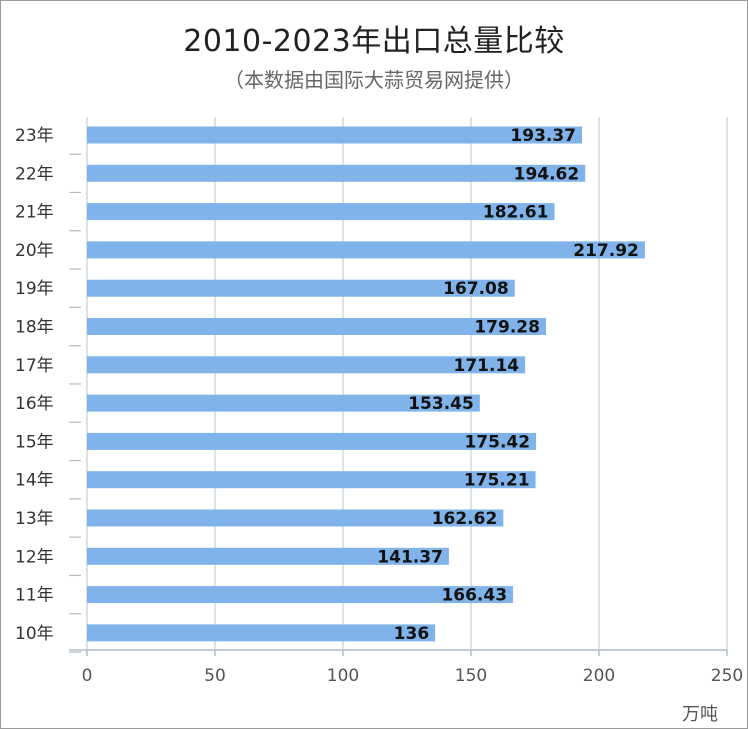 The width and height of the screenshot is (748, 729). What do you see at coordinates (34, 557) in the screenshot?
I see `y-tick-label: 12年` at bounding box center [34, 557].